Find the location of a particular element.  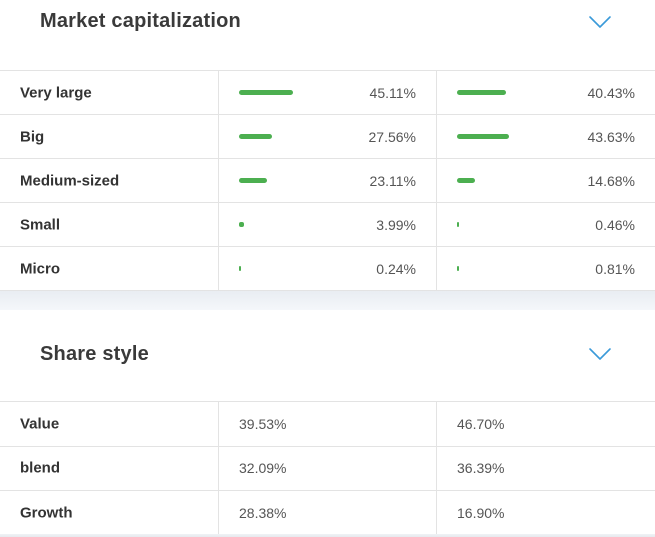

value-cell: 27.56% is located at coordinates (328, 136).